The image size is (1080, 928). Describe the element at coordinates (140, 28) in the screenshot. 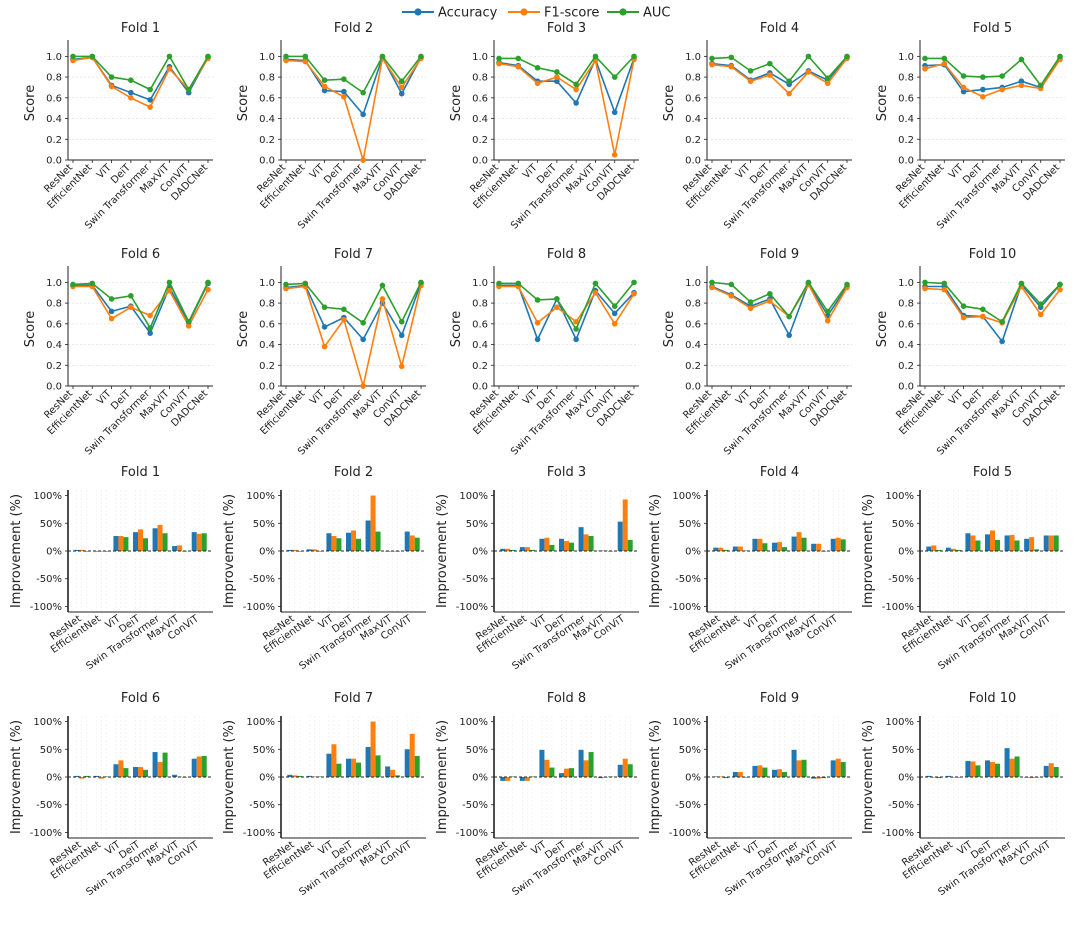

I see `score-fold-1-title: Fold 1` at that location.